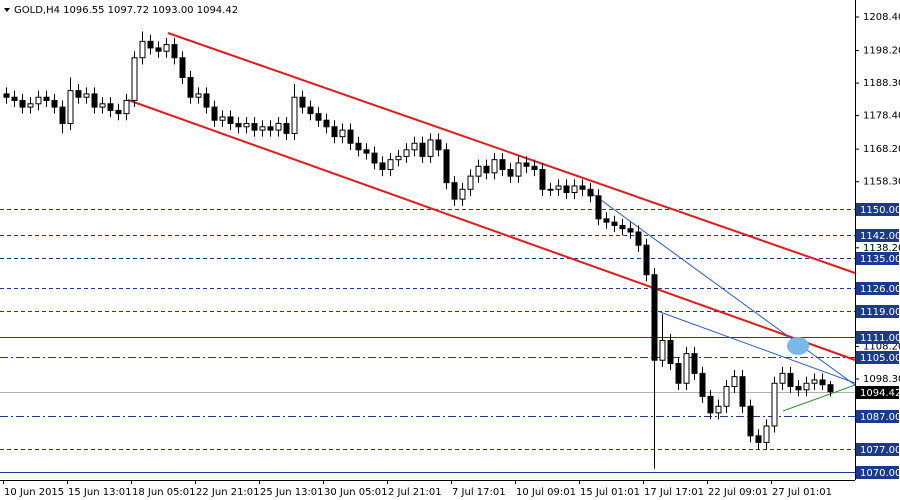  Describe the element at coordinates (881, 116) in the screenshot. I see `y-tick-label: 1178.40` at that location.